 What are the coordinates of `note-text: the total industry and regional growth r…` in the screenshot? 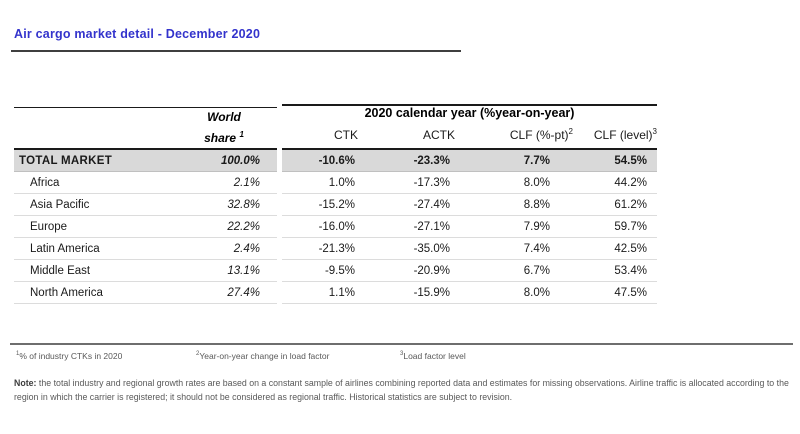 It's located at (401, 390).